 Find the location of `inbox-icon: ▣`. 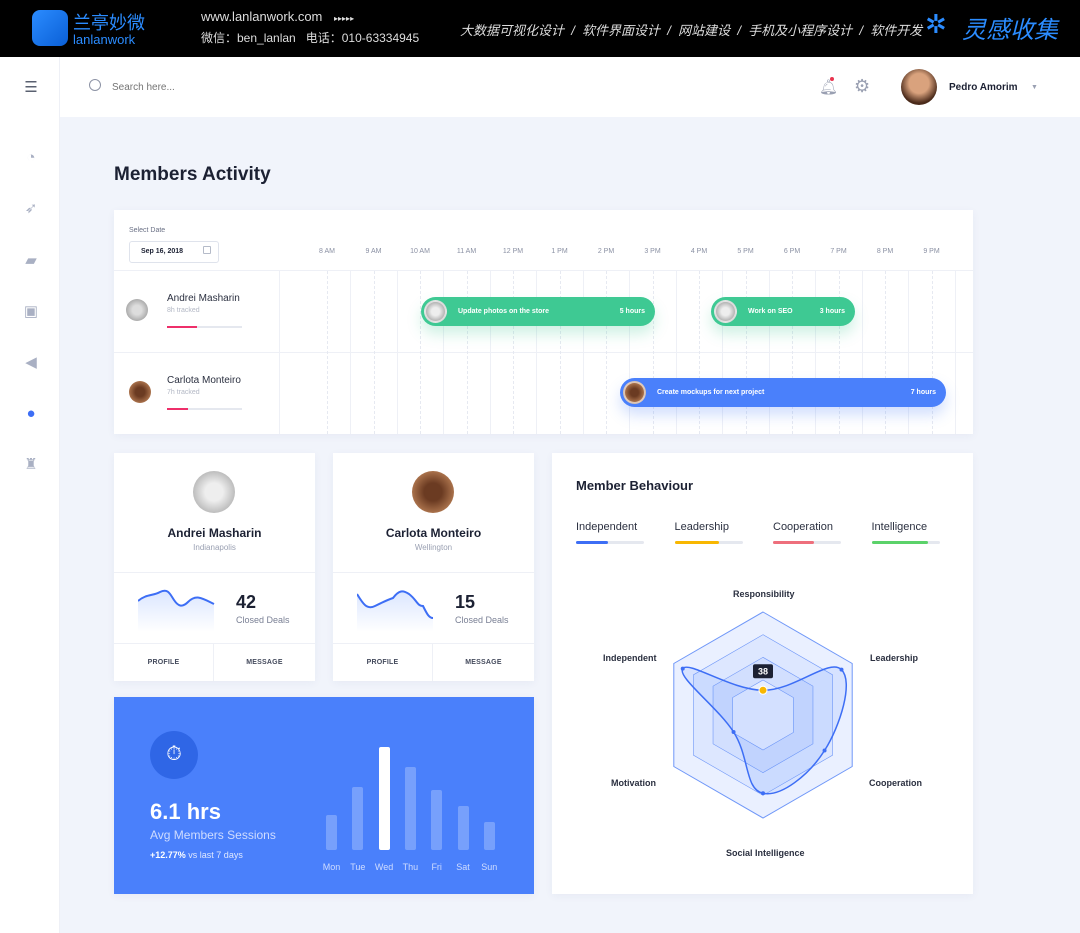

inbox-icon: ▣ is located at coordinates (31, 311).